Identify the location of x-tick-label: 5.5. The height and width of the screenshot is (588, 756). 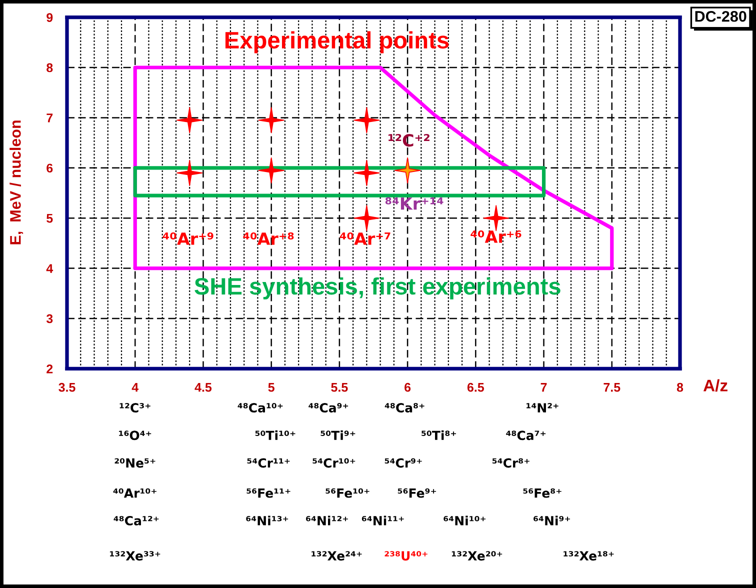
(339, 387).